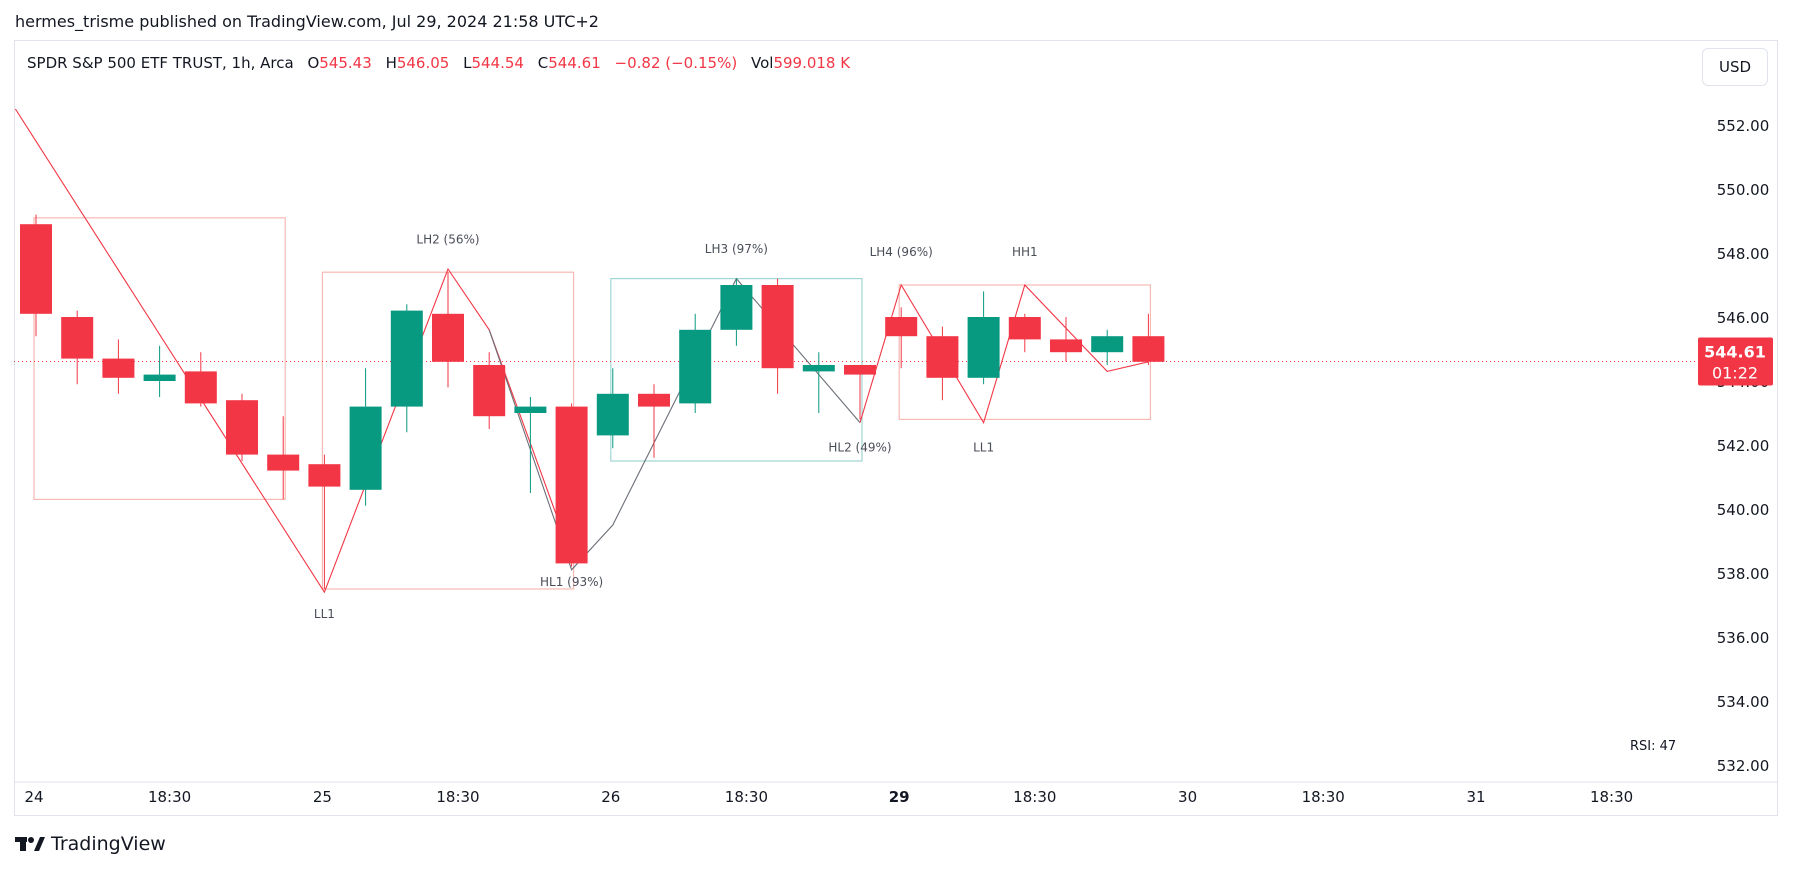  What do you see at coordinates (859, 447) in the screenshot?
I see `pivot-label: HL2 (49%)` at bounding box center [859, 447].